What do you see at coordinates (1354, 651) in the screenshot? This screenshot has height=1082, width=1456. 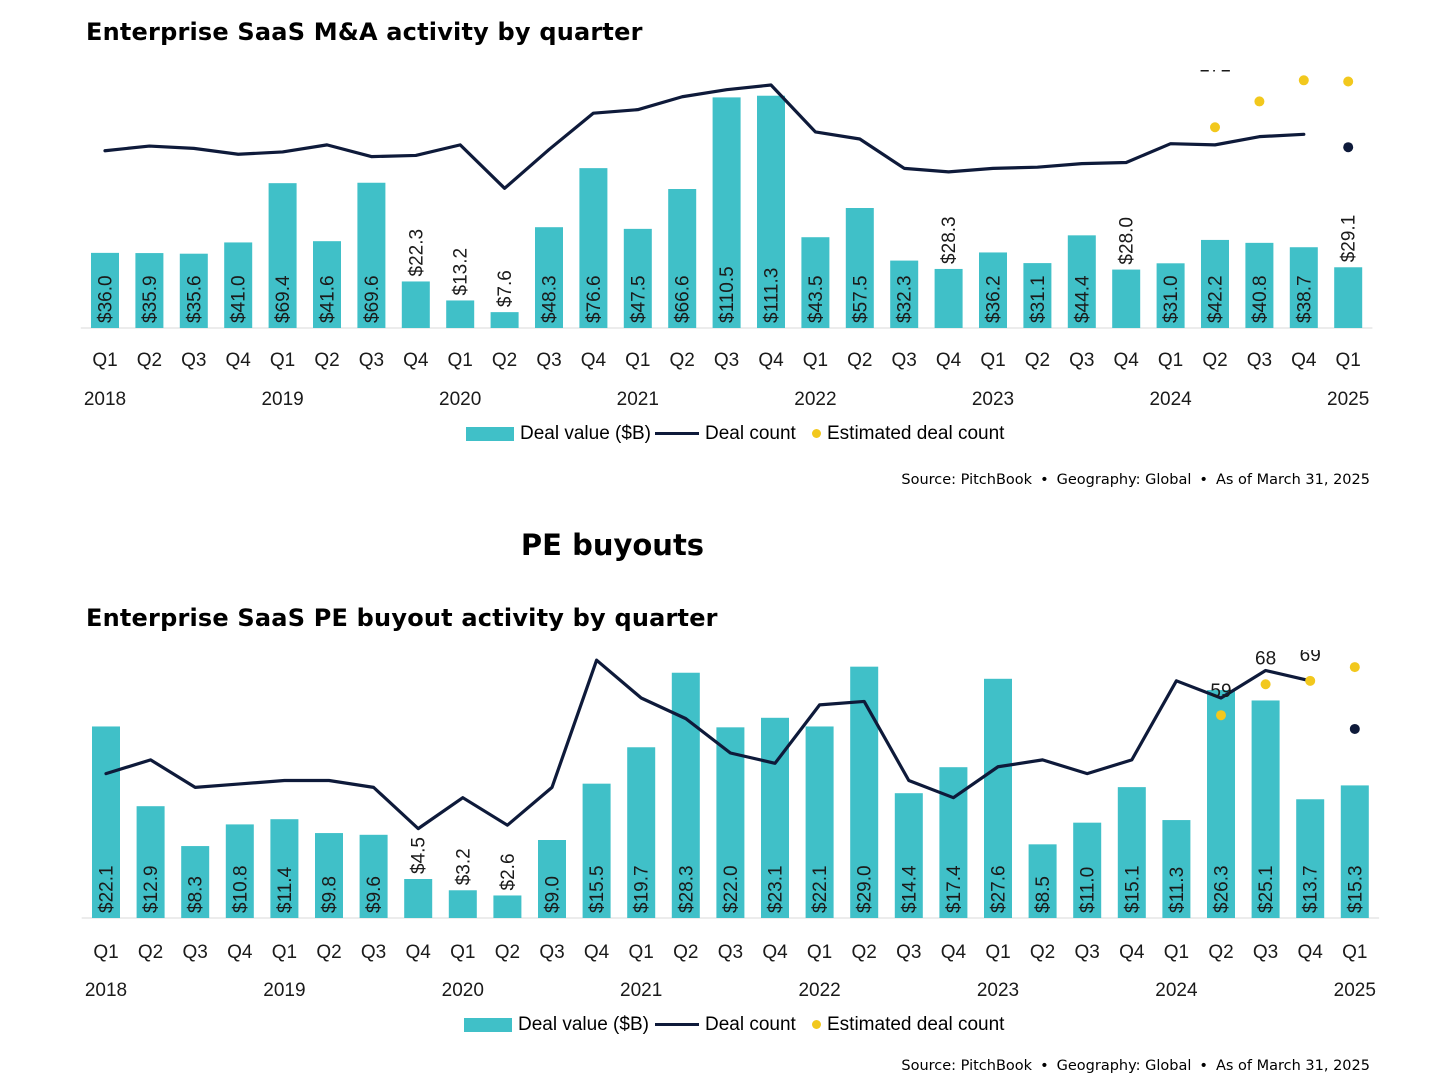 I see `estimated-deal-count-label: 73` at bounding box center [1354, 651].